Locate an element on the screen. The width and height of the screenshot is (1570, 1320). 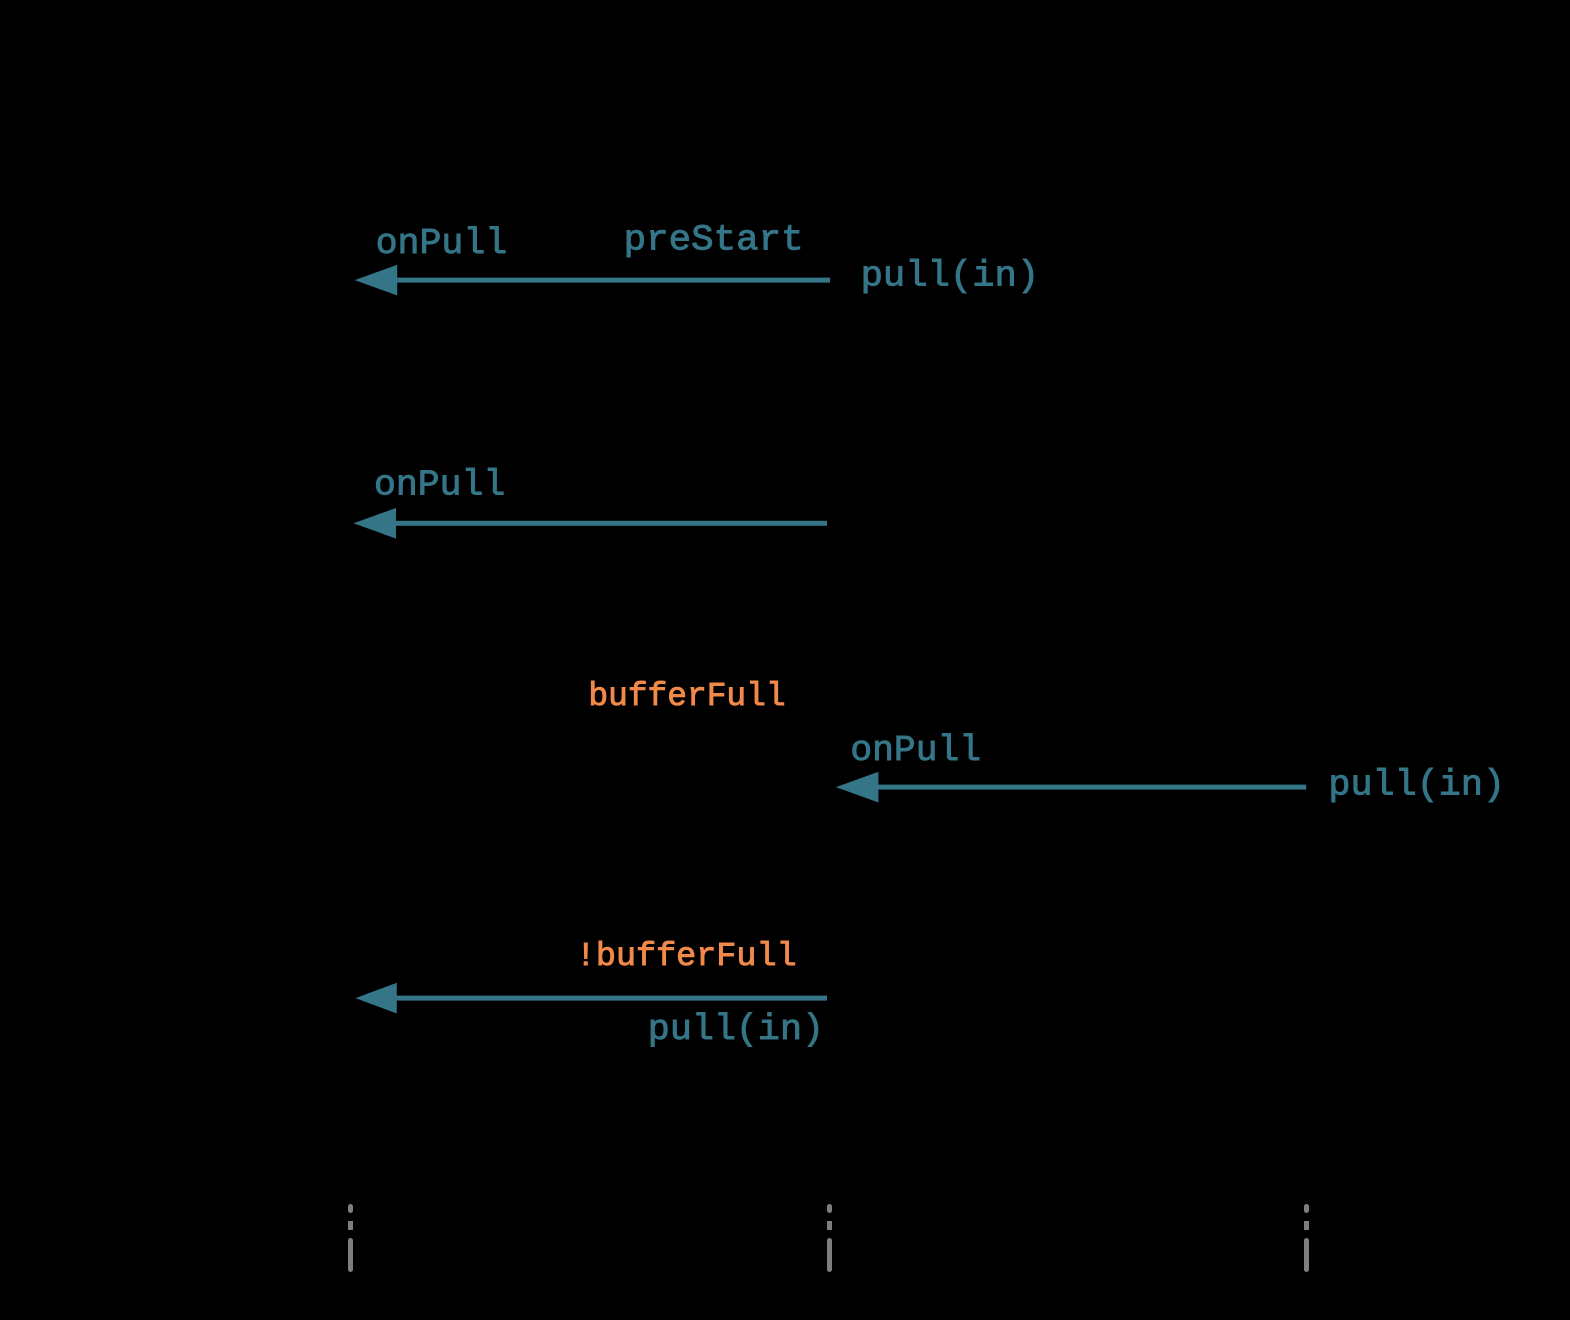
svg-text: !bufferFull is located at coordinates (686, 957).